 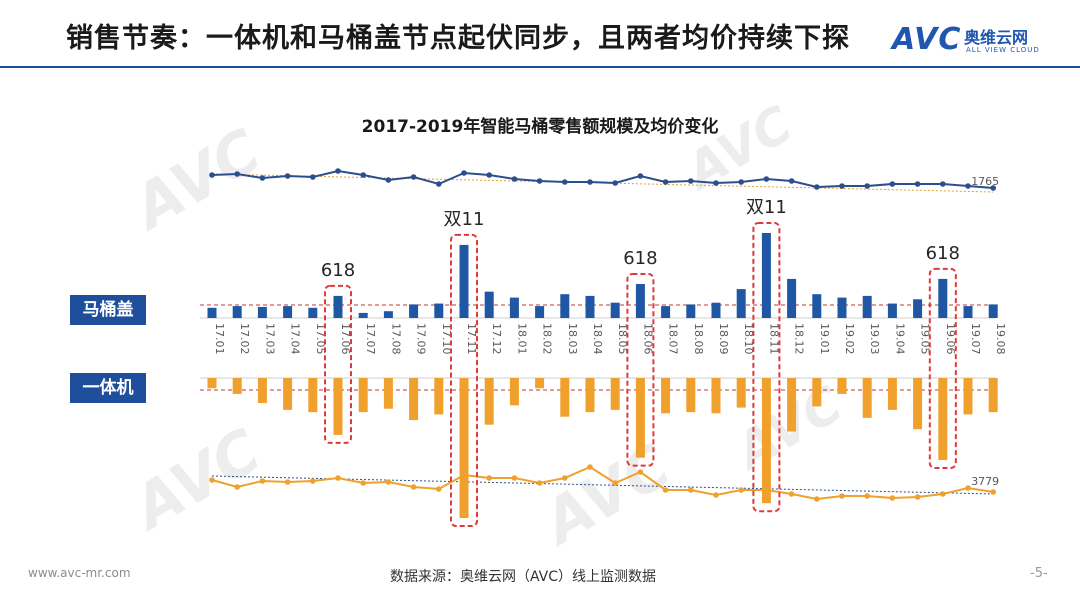 What do you see at coordinates (824, 339) in the screenshot?
I see `tick-label-19.01: 19.01` at bounding box center [824, 339].